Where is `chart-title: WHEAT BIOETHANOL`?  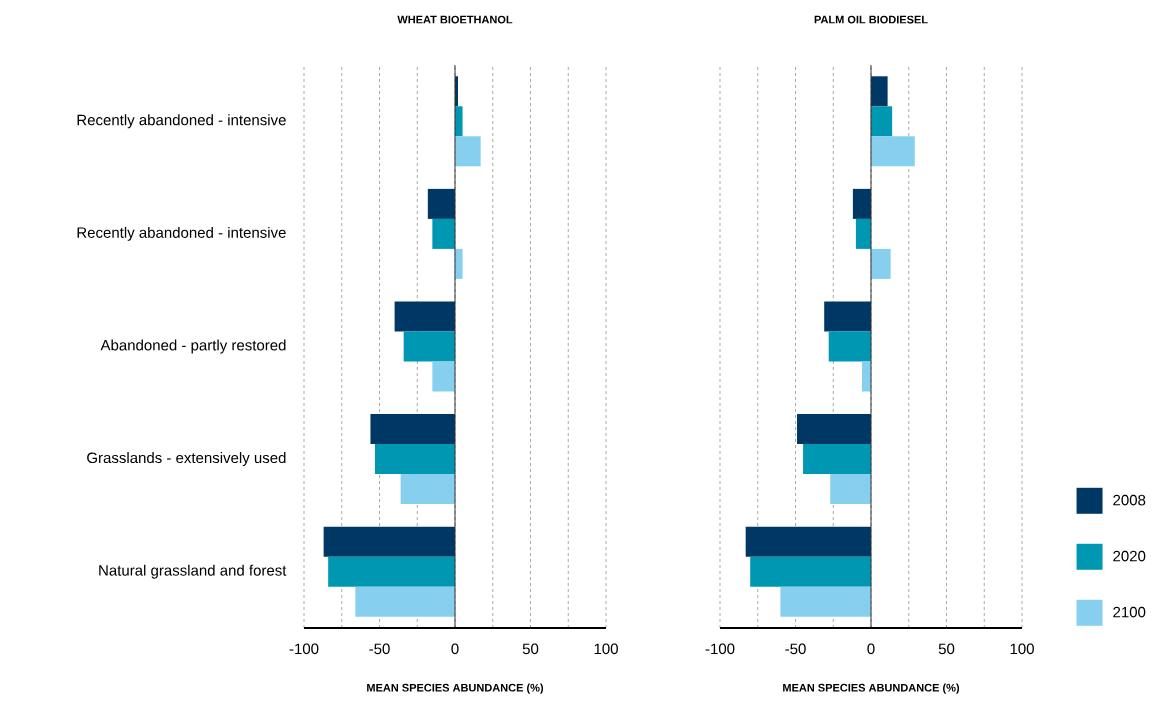 chart-title: WHEAT BIOETHANOL is located at coordinates (455, 19).